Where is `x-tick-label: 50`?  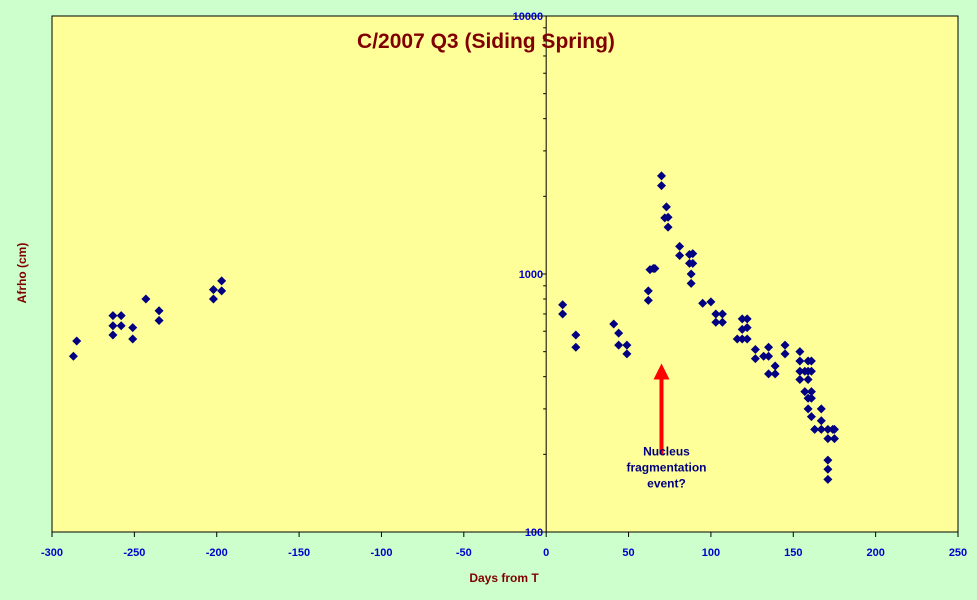
x-tick-label: 50 is located at coordinates (628, 553).